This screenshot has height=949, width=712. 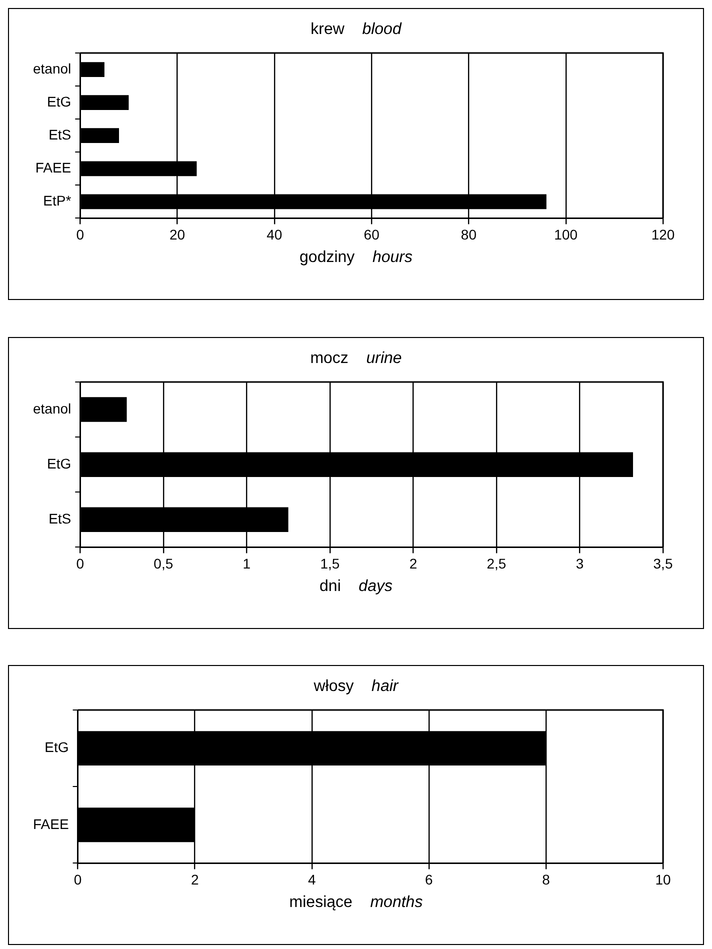 What do you see at coordinates (356, 586) in the screenshot?
I see `x-axis-title: dni days` at bounding box center [356, 586].